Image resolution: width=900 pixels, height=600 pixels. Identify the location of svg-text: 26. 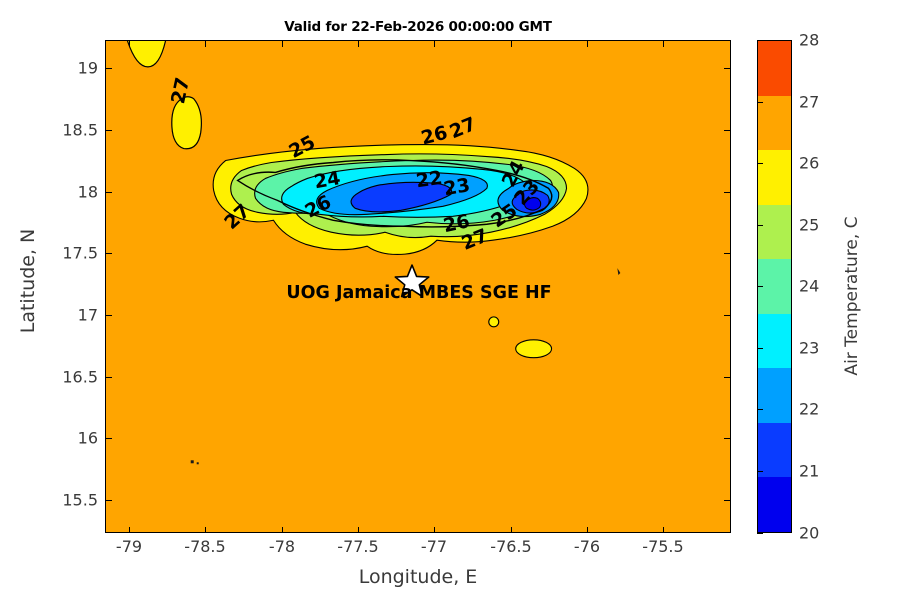
(456, 223).